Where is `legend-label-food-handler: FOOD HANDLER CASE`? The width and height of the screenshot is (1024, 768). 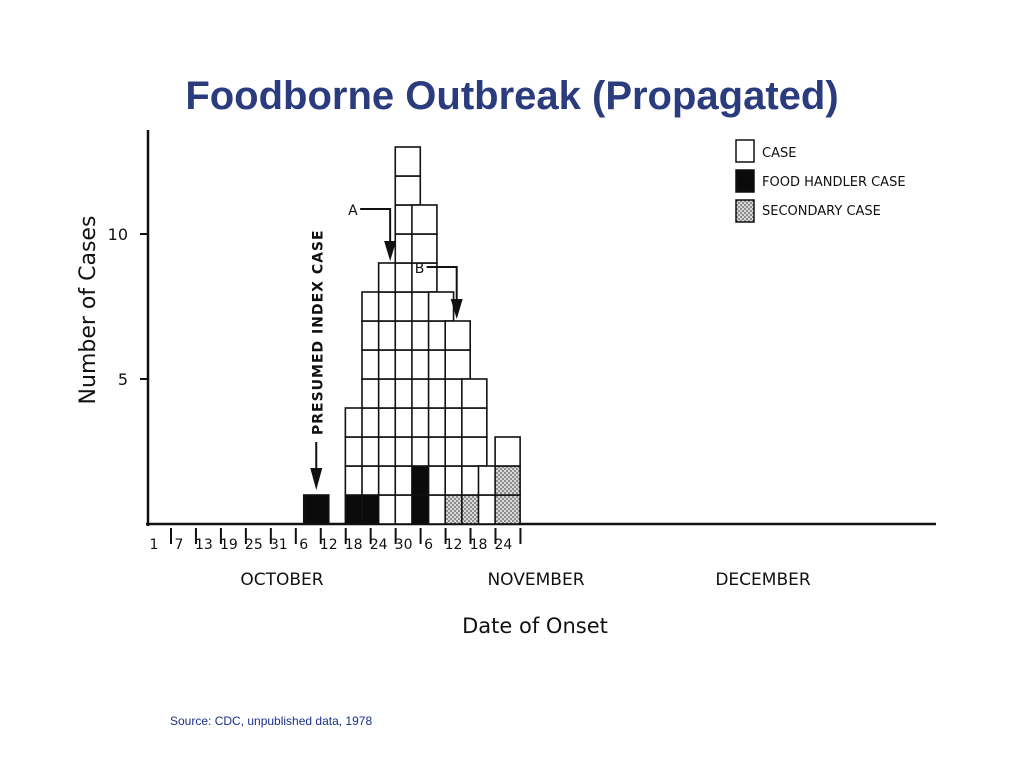 legend-label-food-handler: FOOD HANDLER CASE is located at coordinates (834, 182).